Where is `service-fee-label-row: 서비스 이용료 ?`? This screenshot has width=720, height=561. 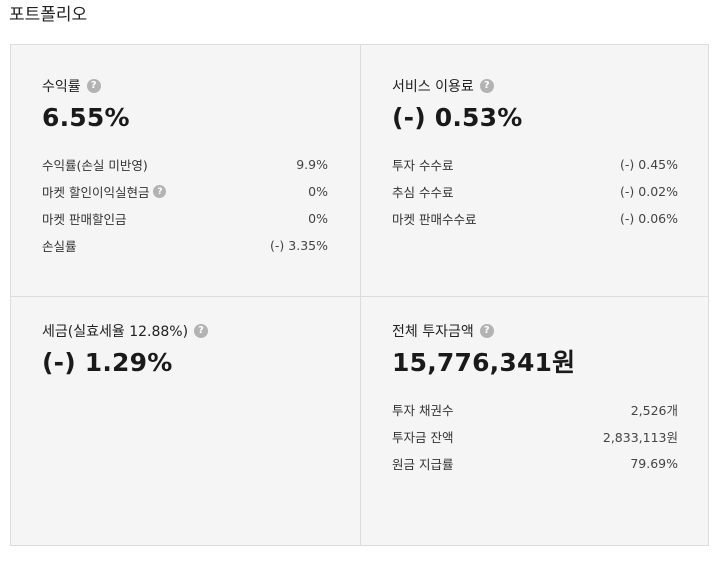
service-fee-label-row: 서비스 이용료 ? is located at coordinates (535, 86).